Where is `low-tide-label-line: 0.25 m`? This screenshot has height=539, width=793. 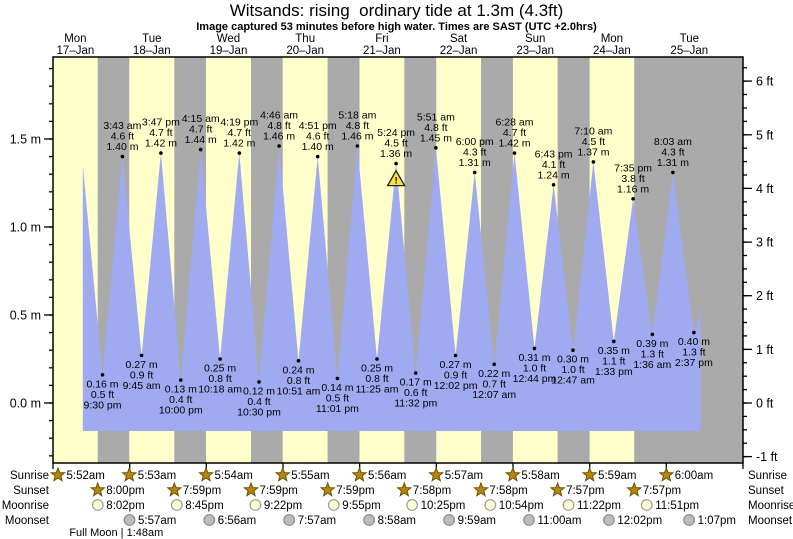 low-tide-label-line: 0.25 m is located at coordinates (377, 369).